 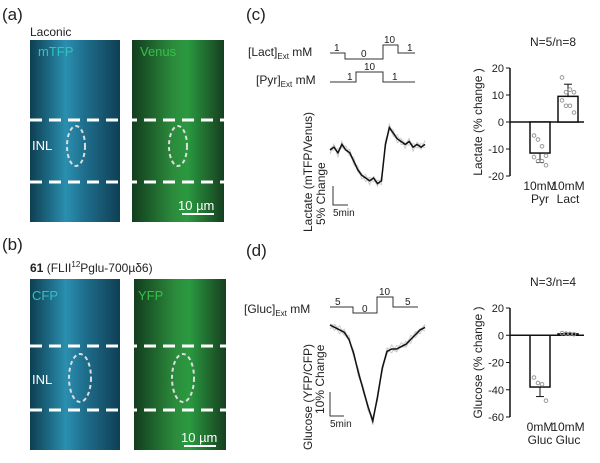 I want to click on pyr-protocol-steps, so click(x=372, y=77).